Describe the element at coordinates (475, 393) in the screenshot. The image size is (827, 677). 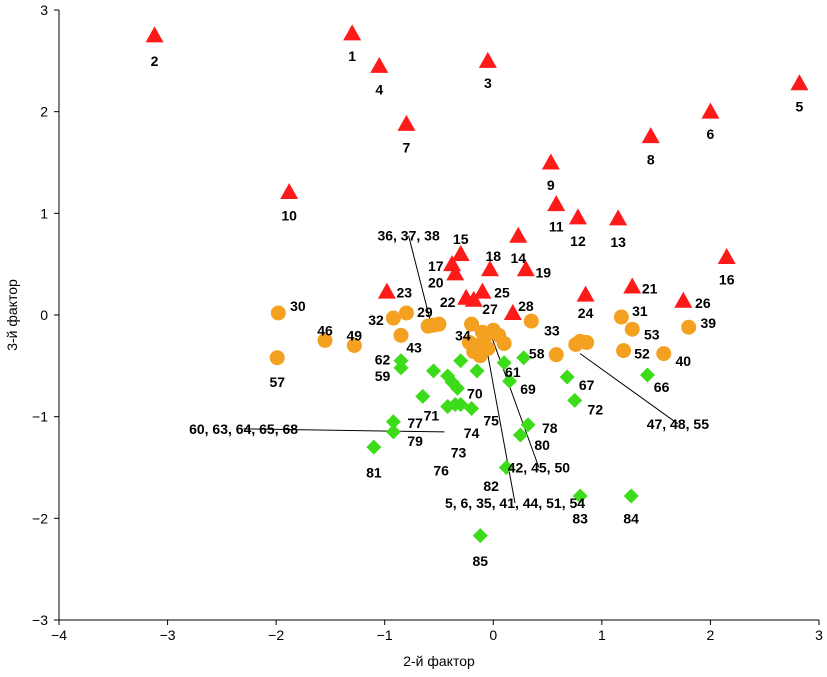
I see `point-label: 70` at that location.